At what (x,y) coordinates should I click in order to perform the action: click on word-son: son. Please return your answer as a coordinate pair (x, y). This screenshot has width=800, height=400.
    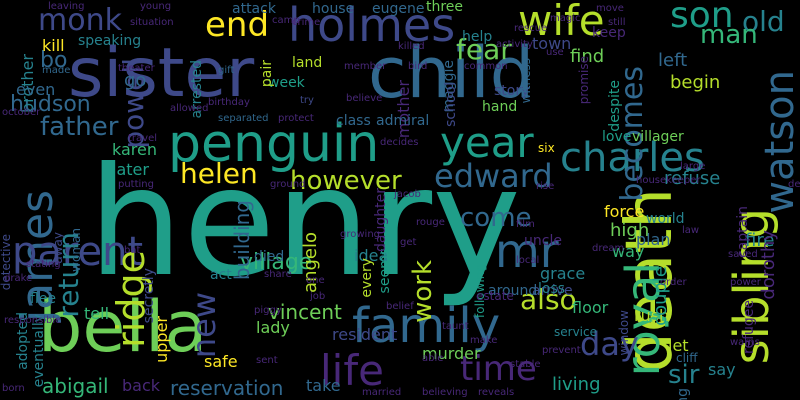
    Looking at the image, I should click on (702, 18).